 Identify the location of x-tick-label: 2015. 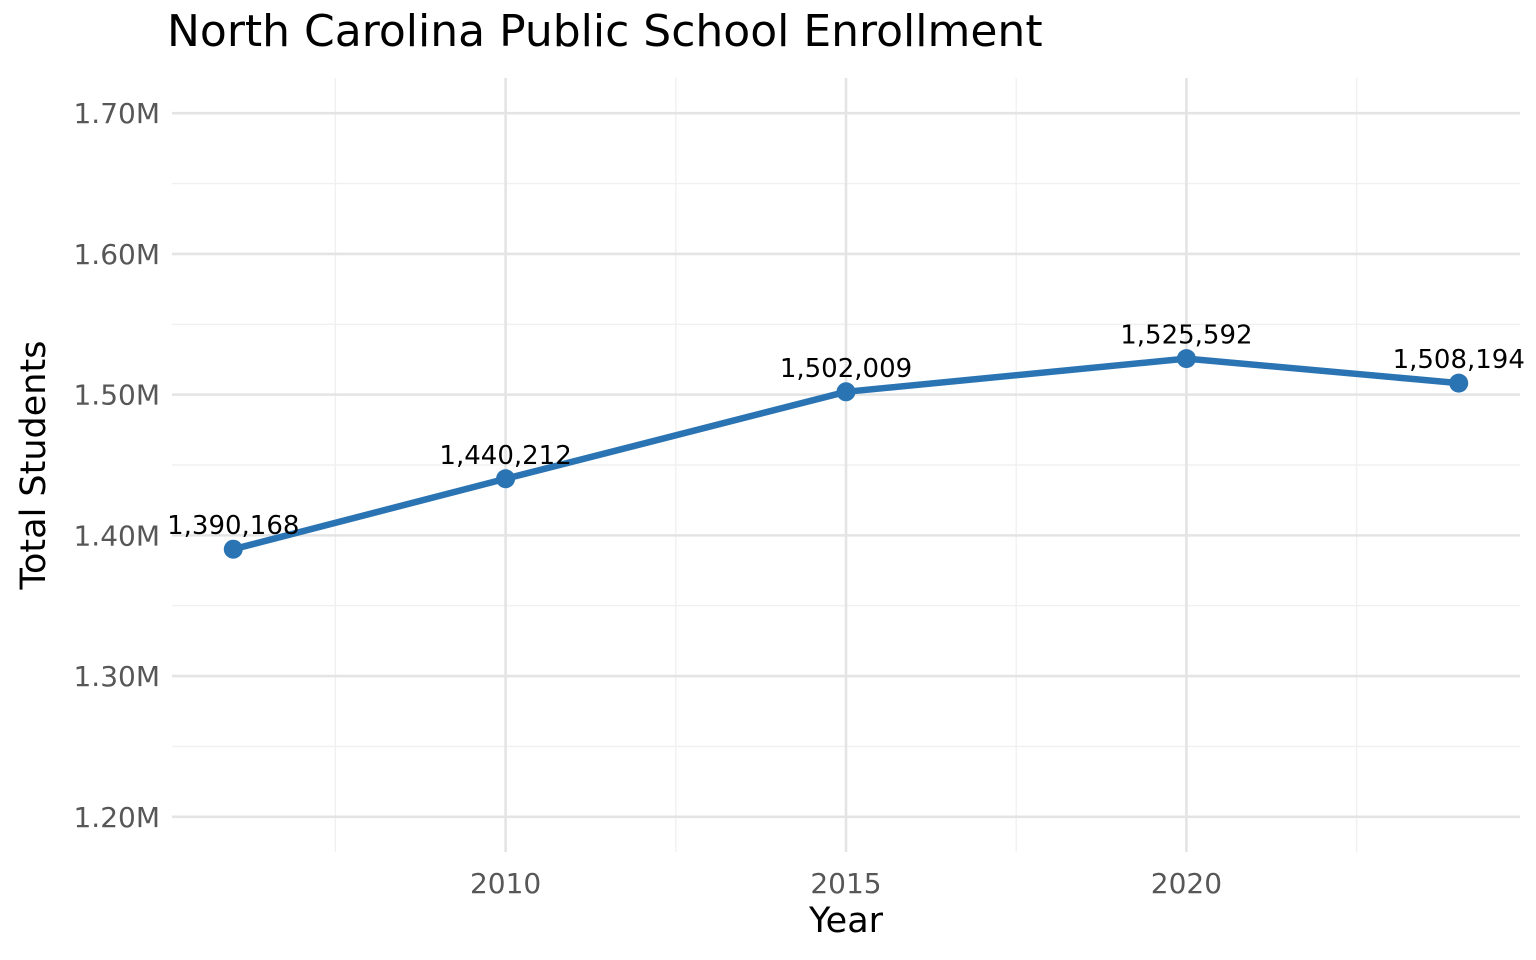
(845, 883).